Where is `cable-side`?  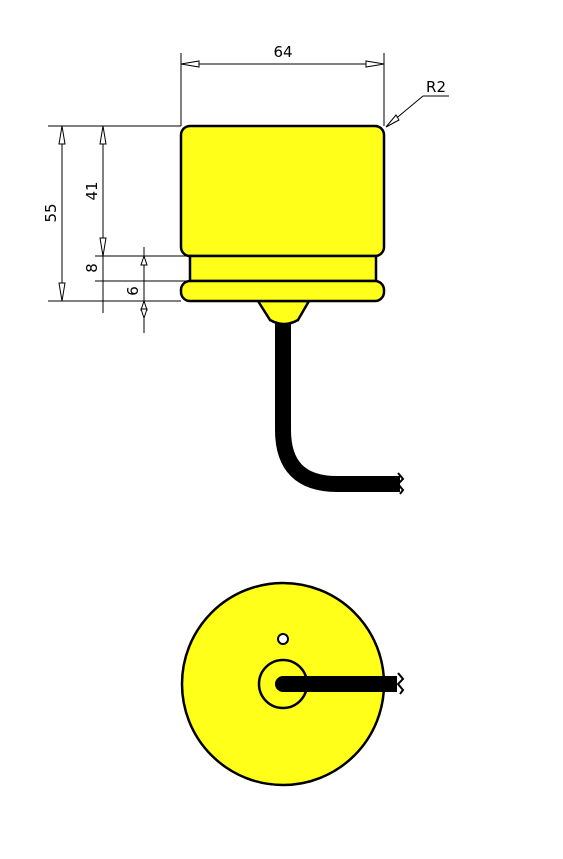
cable-side is located at coordinates (337, 405).